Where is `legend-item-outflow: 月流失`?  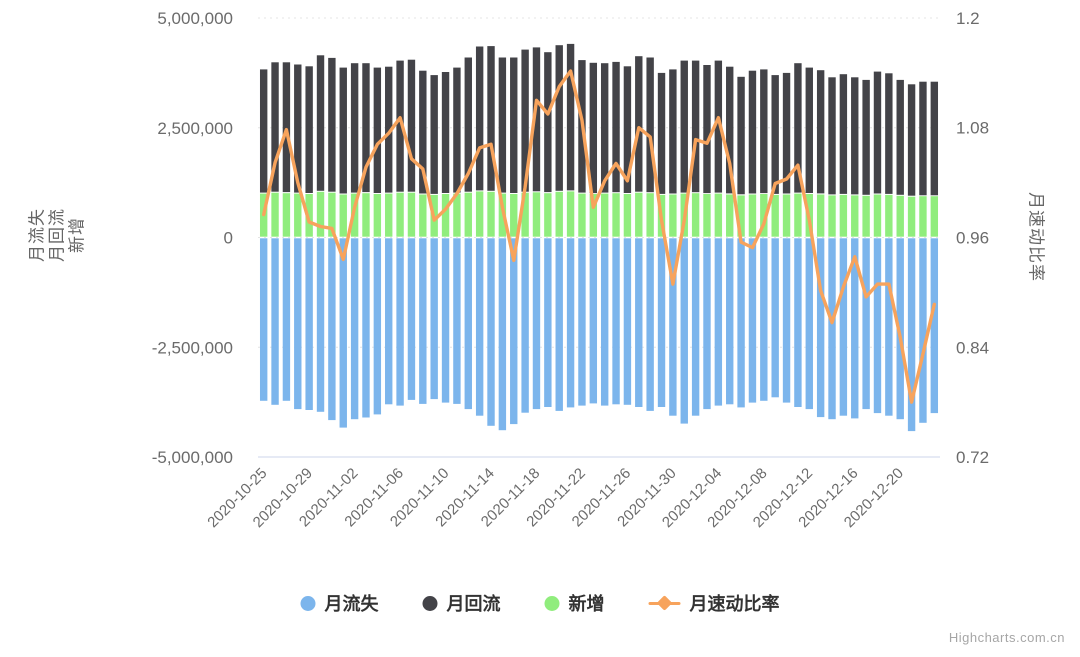
legend-item-outflow: 月流失 is located at coordinates (339, 603).